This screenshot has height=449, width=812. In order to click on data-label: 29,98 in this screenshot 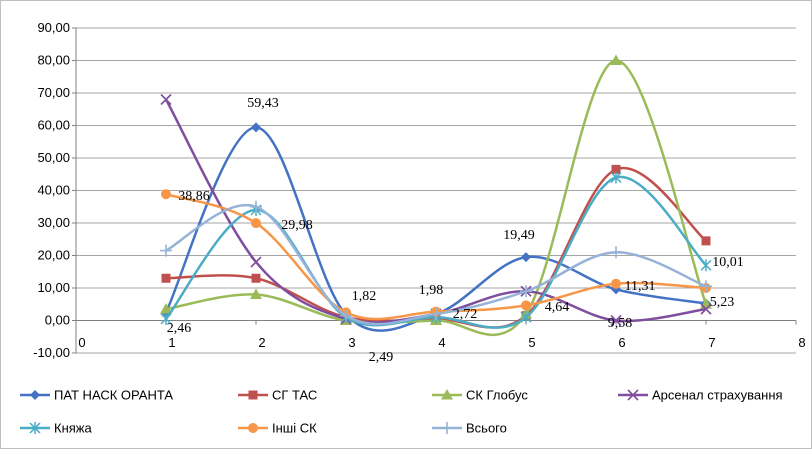, I will do `click(297, 225)`.